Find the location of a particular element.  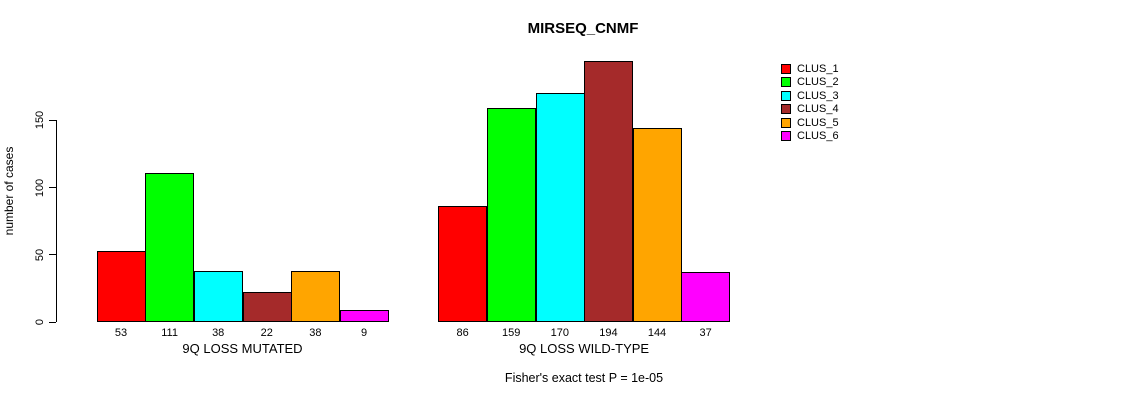

legend-label: CLUS_5 is located at coordinates (818, 122).